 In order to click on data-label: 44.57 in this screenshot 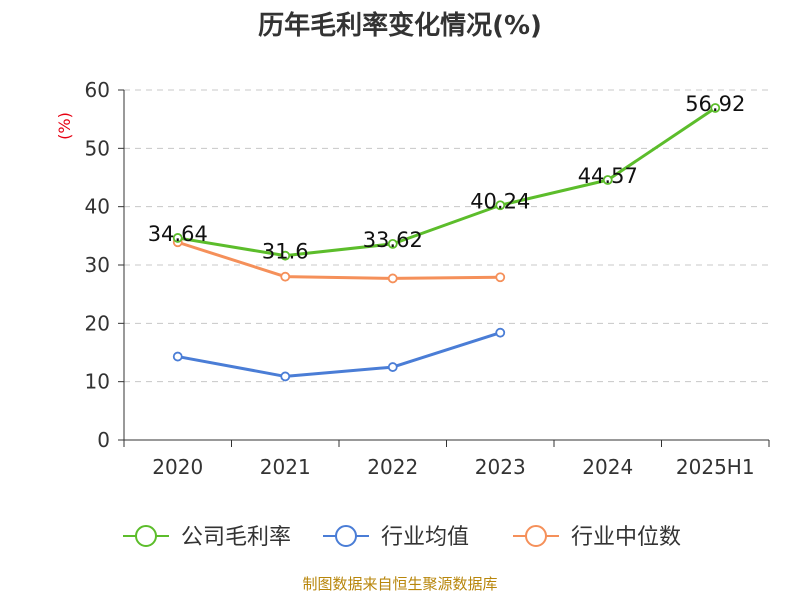, I will do `click(608, 176)`.